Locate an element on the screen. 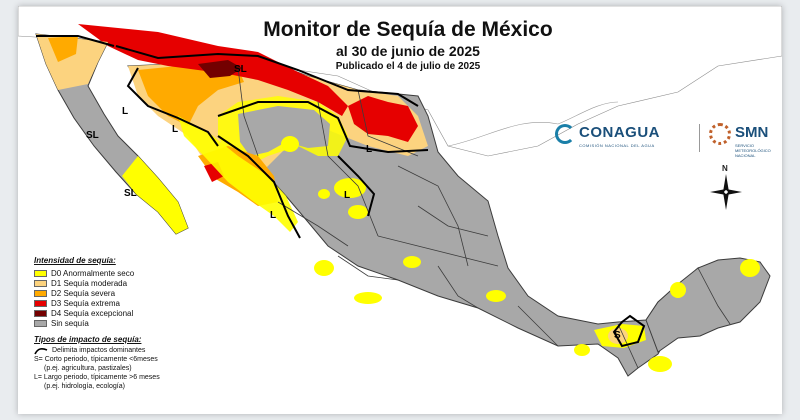 This screenshot has height=420, width=800. smn-subtitle: SERVICIO METEOROLÓGICO NACIONAL is located at coordinates (753, 150).